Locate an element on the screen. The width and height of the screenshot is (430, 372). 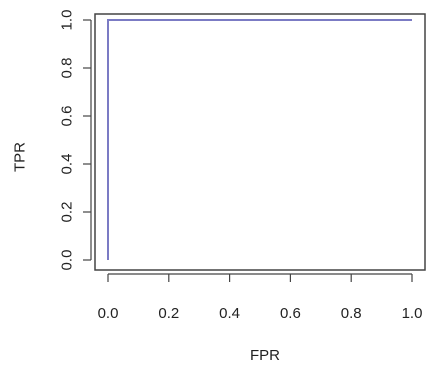
y-axis: 0.0 0.2 0.4 0.6 0.8 1.0 is located at coordinates (75, 140).